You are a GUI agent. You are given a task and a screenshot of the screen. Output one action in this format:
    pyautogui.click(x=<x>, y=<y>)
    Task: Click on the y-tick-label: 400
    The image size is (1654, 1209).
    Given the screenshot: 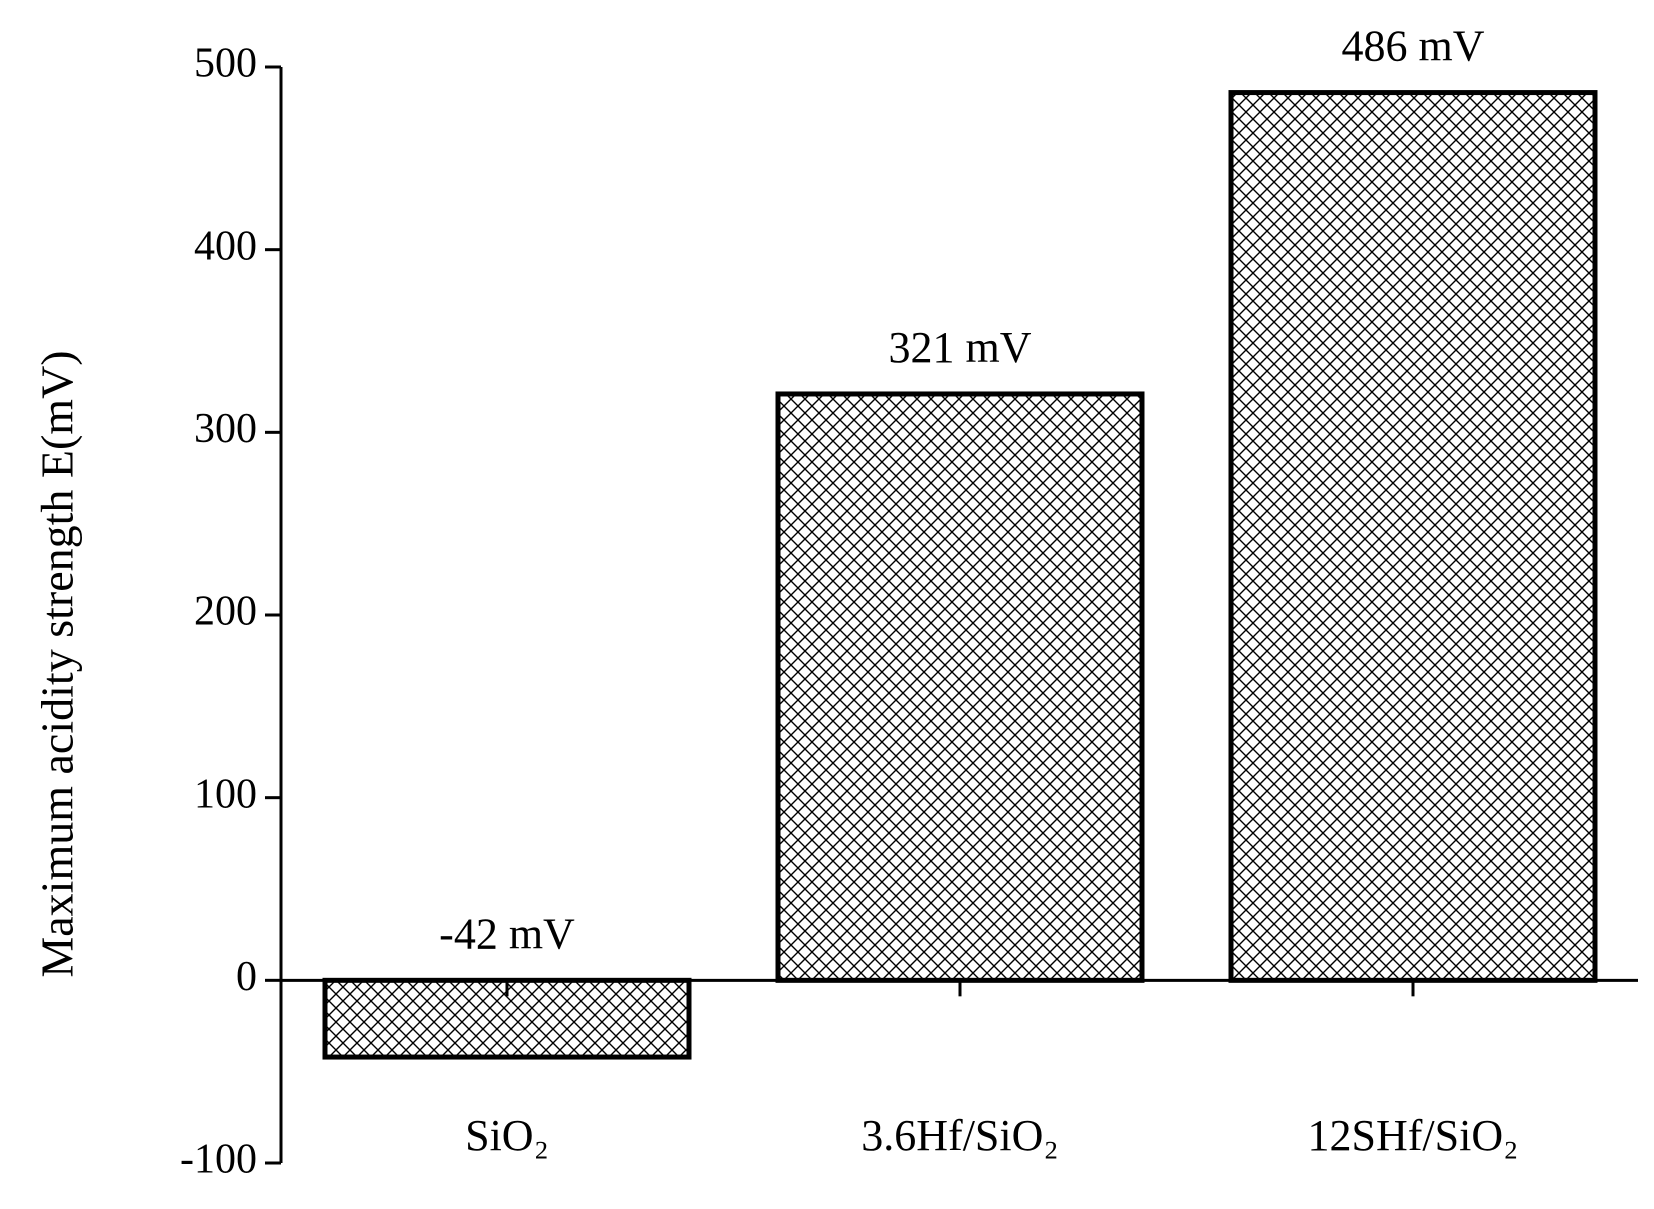 What is the action you would take?
    pyautogui.click(x=225, y=246)
    